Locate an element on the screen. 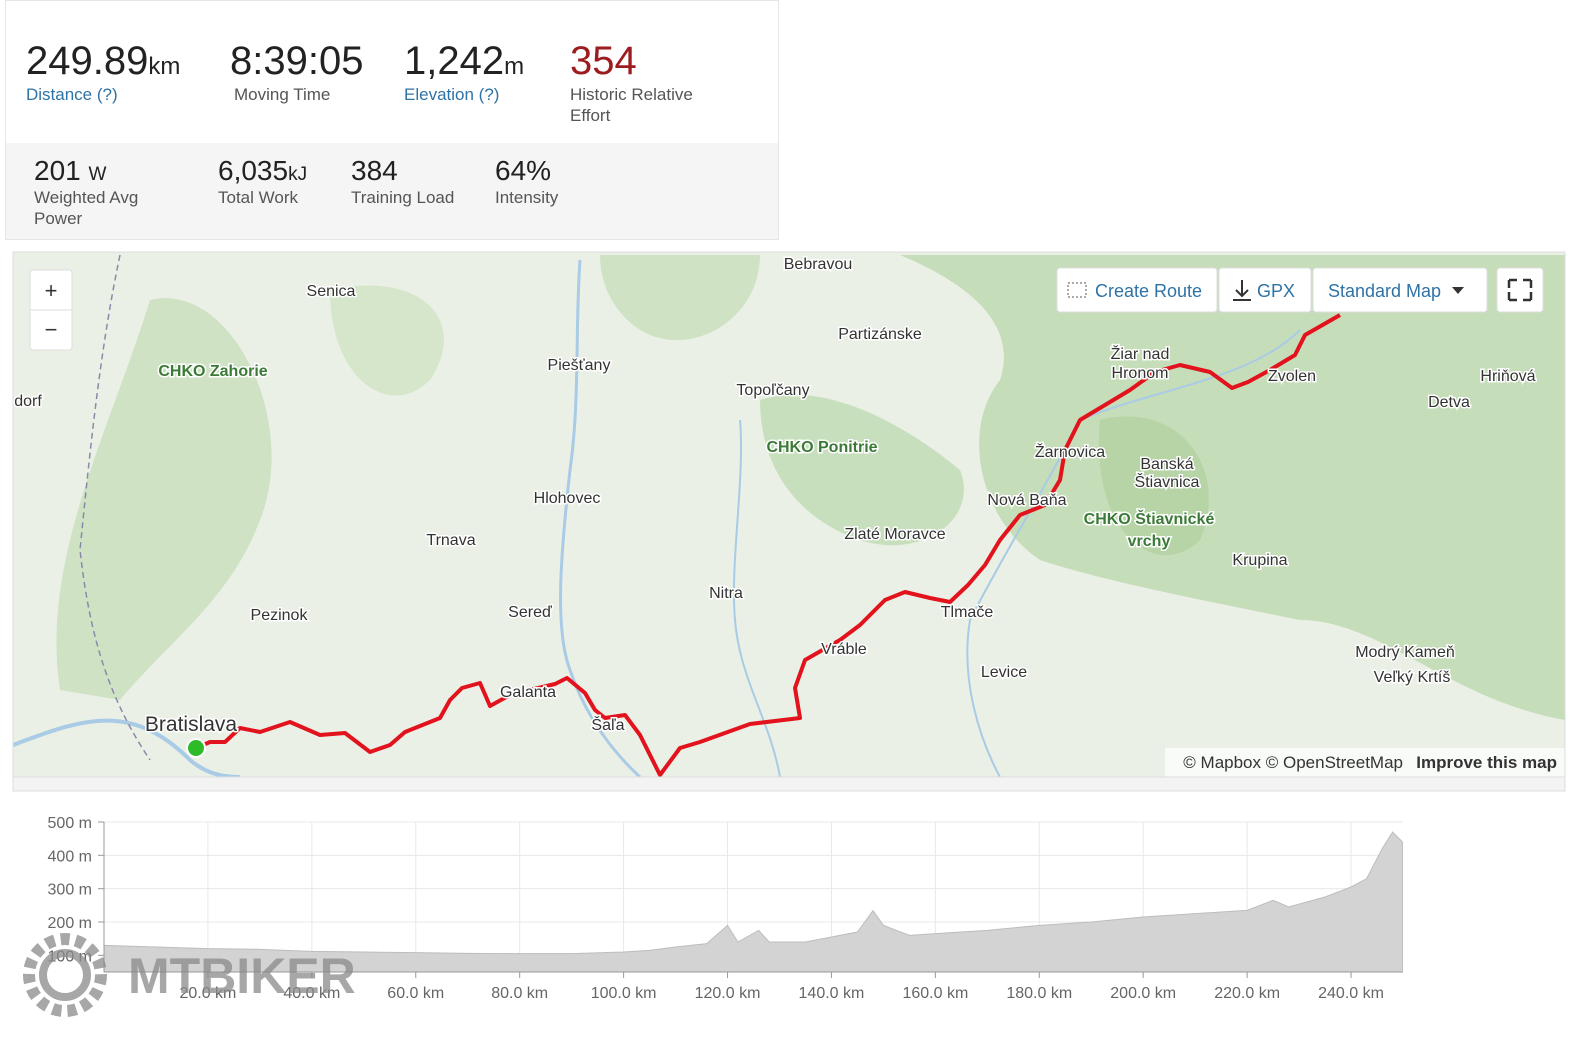  stat: 249.89km Distance (?) is located at coordinates (103, 72).